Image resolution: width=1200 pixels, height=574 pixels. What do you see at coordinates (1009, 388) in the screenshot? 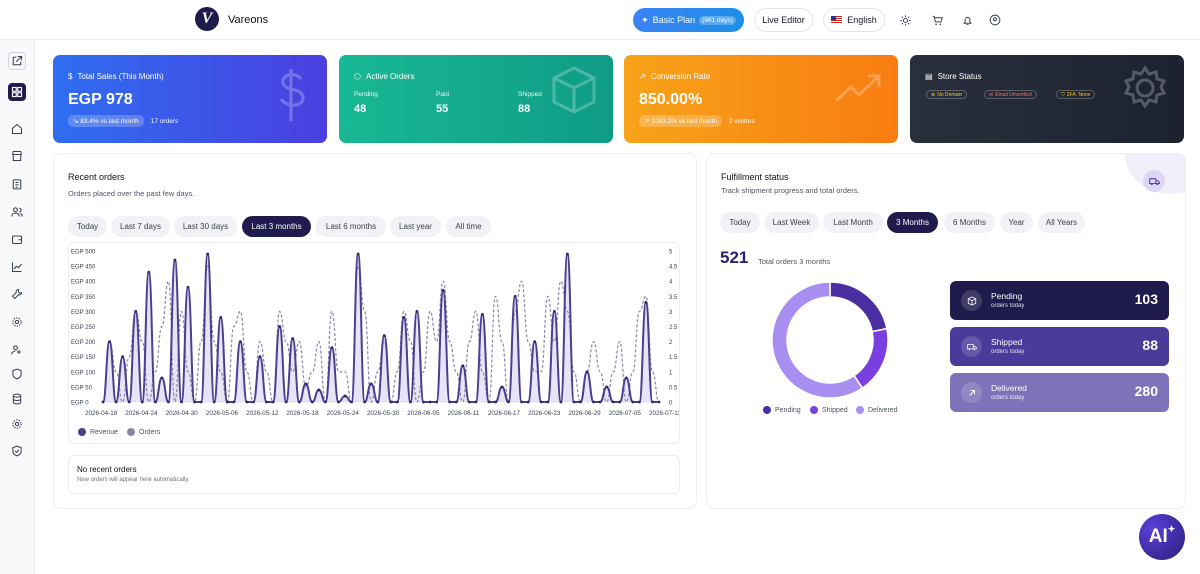
I see `stat-delivered-label: Delivered` at bounding box center [1009, 388].